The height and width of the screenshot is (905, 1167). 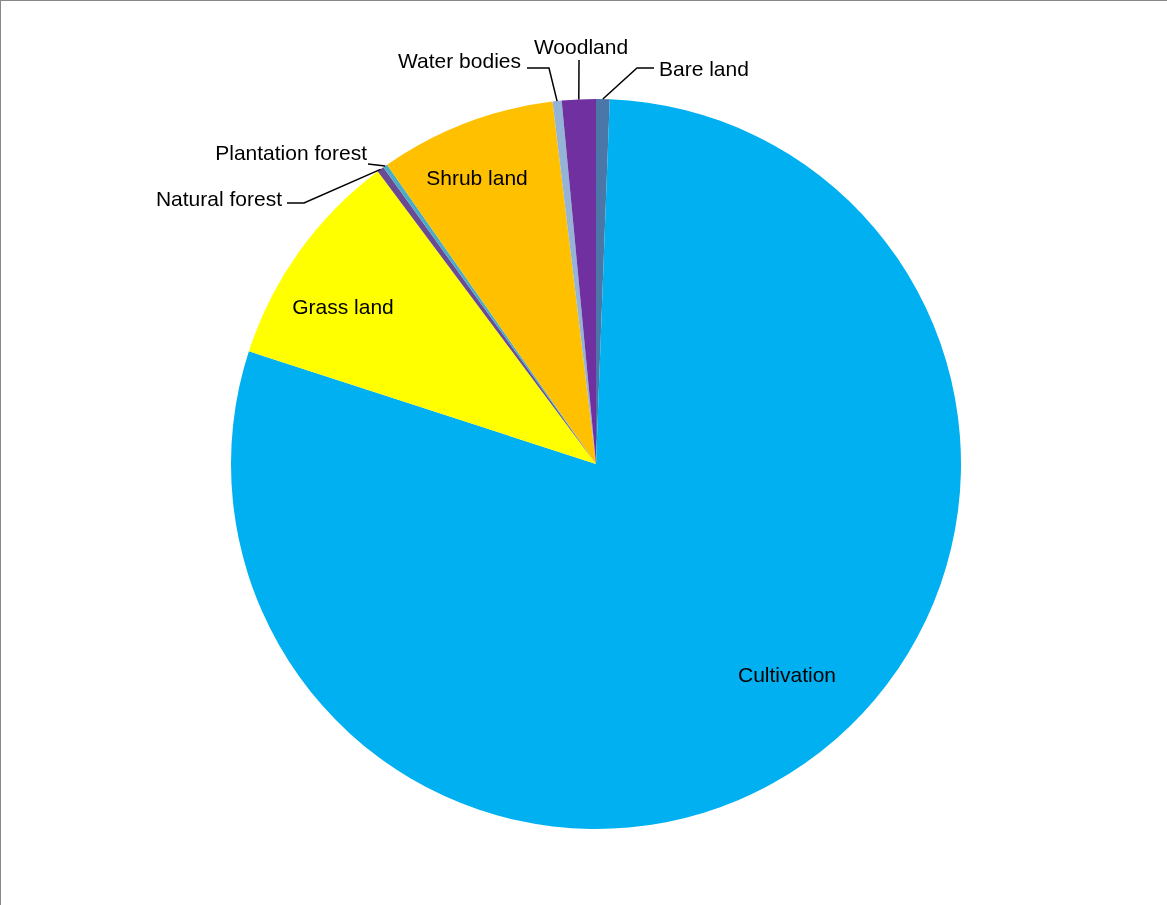 What do you see at coordinates (343, 306) in the screenshot?
I see `slice-label: Grass land` at bounding box center [343, 306].